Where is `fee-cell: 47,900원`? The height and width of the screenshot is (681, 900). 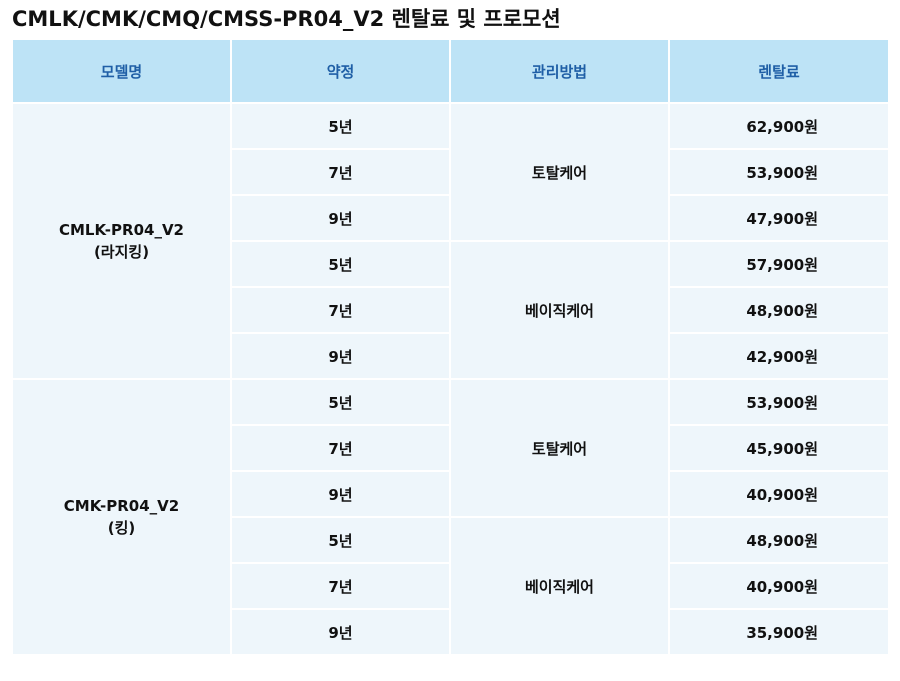 fee-cell: 47,900원 is located at coordinates (779, 218).